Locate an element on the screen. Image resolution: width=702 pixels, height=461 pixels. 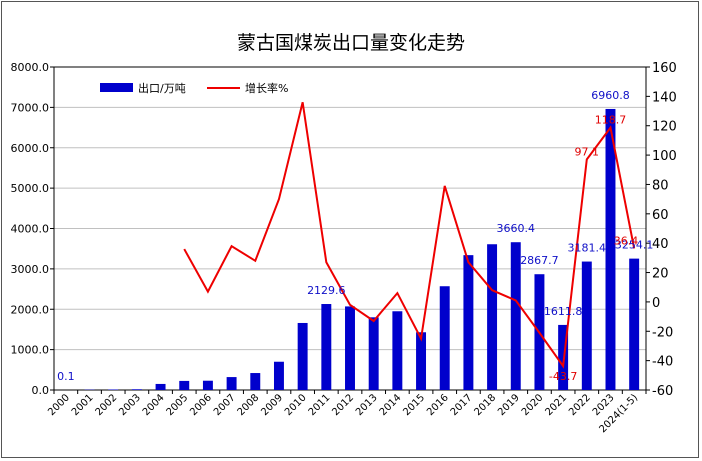
right-tick-label: 80 is located at coordinates (660, 185).